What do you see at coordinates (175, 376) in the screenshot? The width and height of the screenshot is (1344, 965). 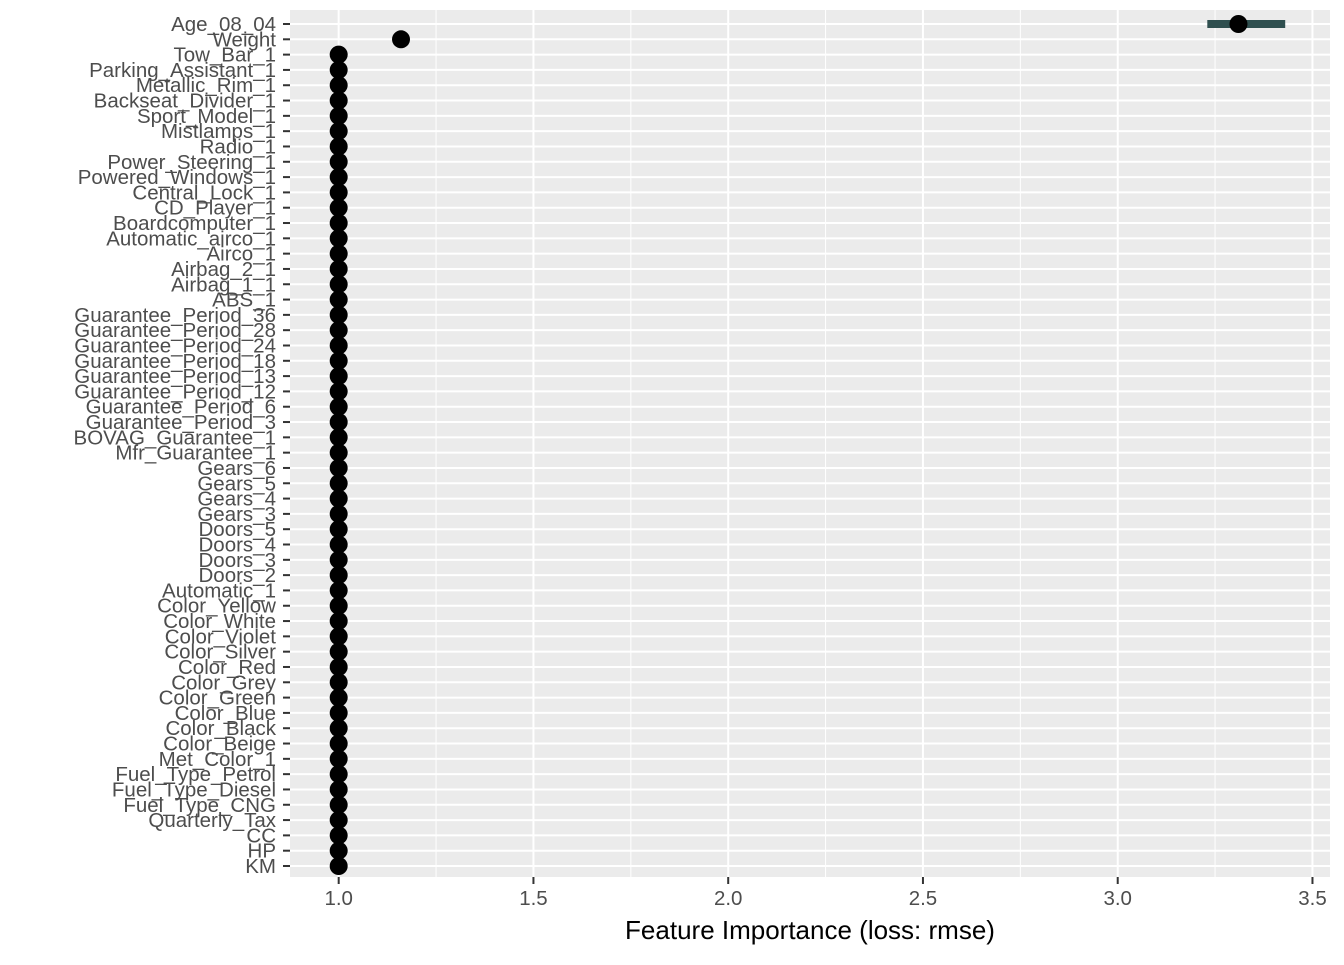 I see `y-tick-label: Guarantee_Period_13` at bounding box center [175, 376].